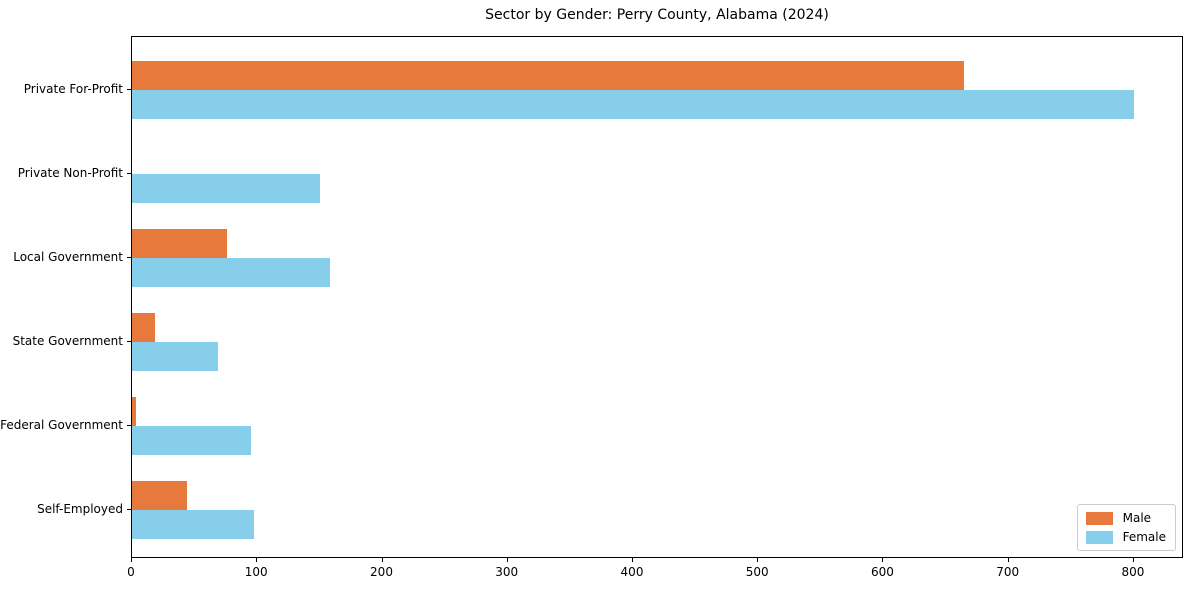  Describe the element at coordinates (70, 173) in the screenshot. I see `ytick-label-1: Private Non-Profit` at that location.